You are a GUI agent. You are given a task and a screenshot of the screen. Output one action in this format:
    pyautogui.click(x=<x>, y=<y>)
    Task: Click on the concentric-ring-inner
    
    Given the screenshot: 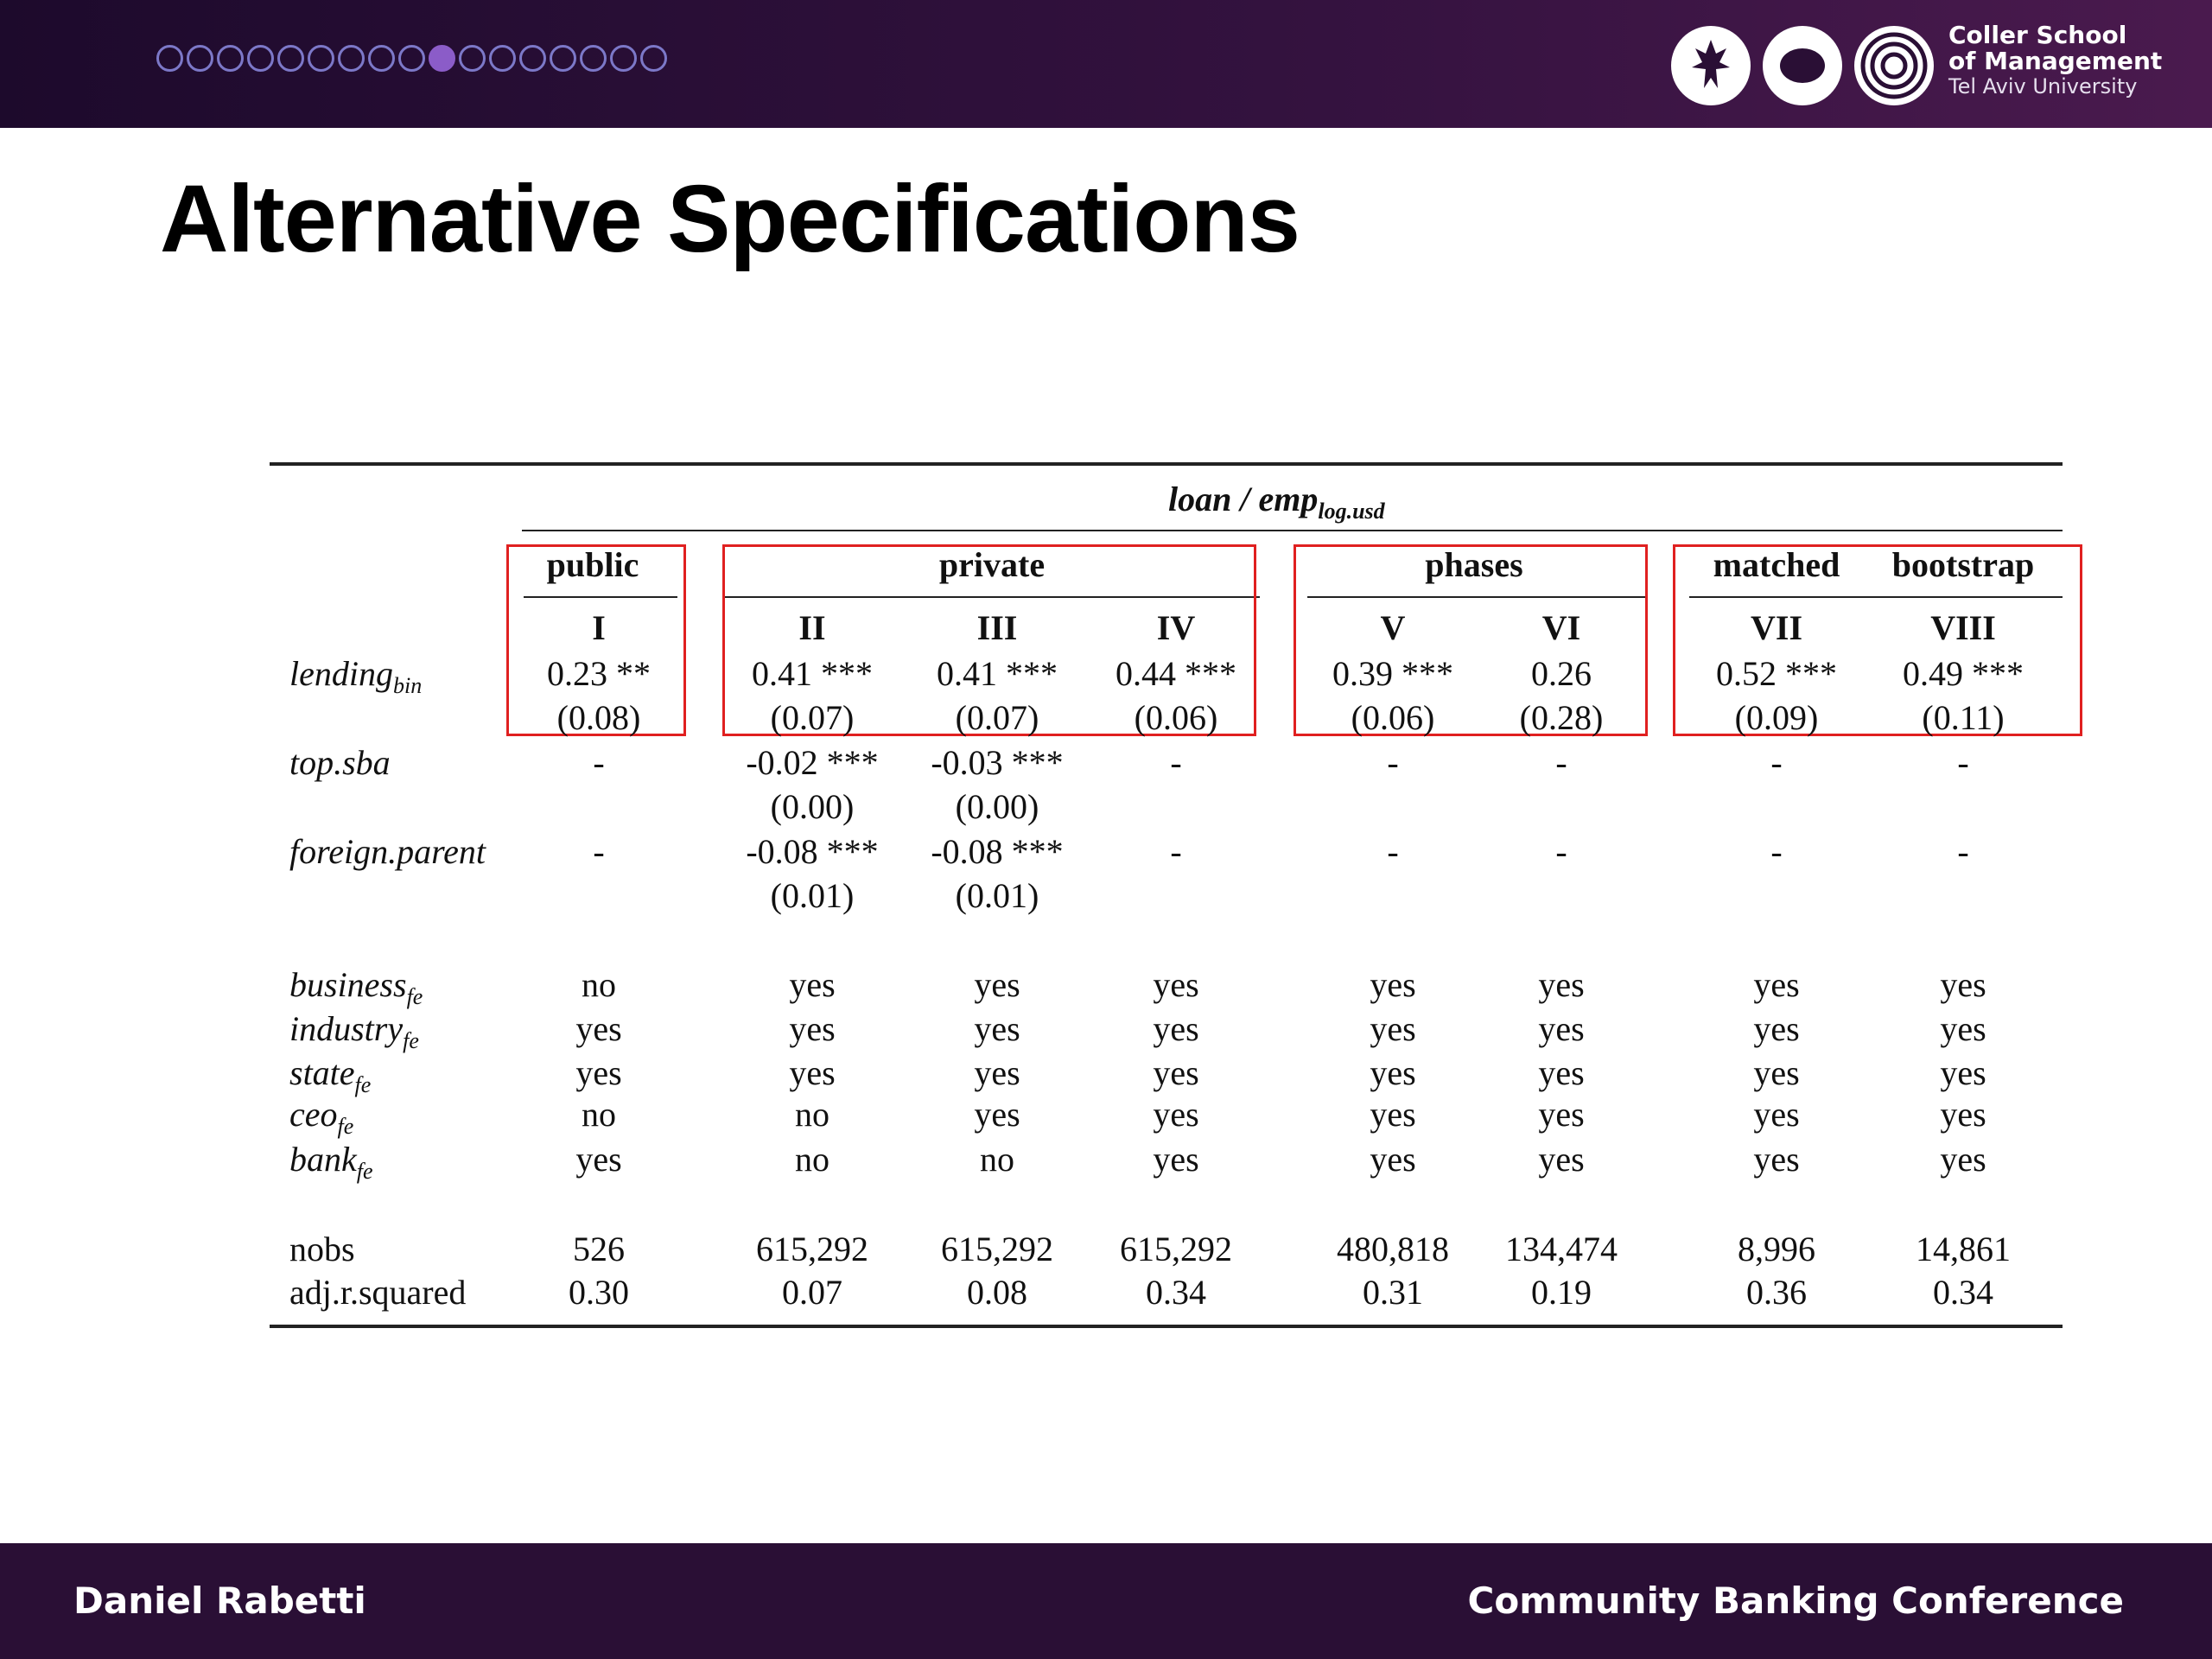 What is the action you would take?
    pyautogui.click(x=1894, y=65)
    